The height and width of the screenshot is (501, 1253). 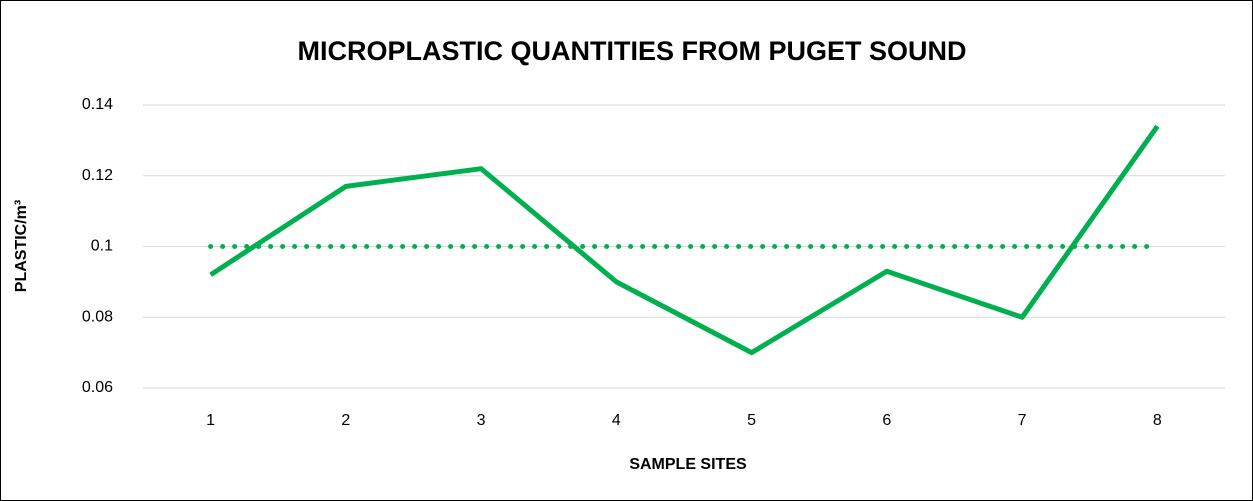 What do you see at coordinates (97, 316) in the screenshot?
I see `y-tick-label: 0.08` at bounding box center [97, 316].